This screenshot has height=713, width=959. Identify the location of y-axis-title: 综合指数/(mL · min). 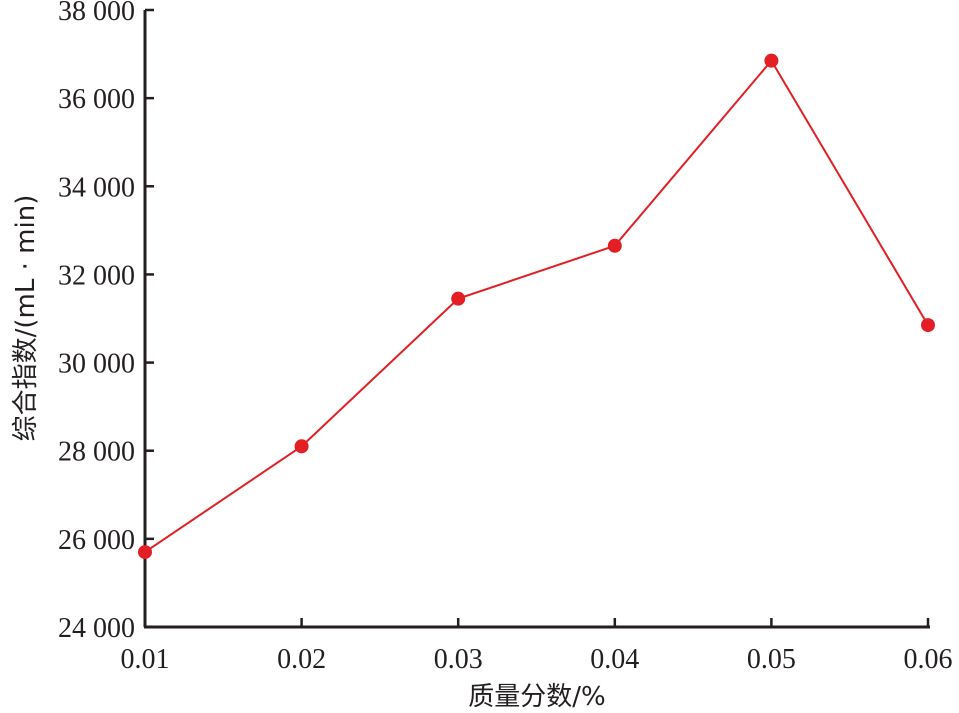
(26, 318).